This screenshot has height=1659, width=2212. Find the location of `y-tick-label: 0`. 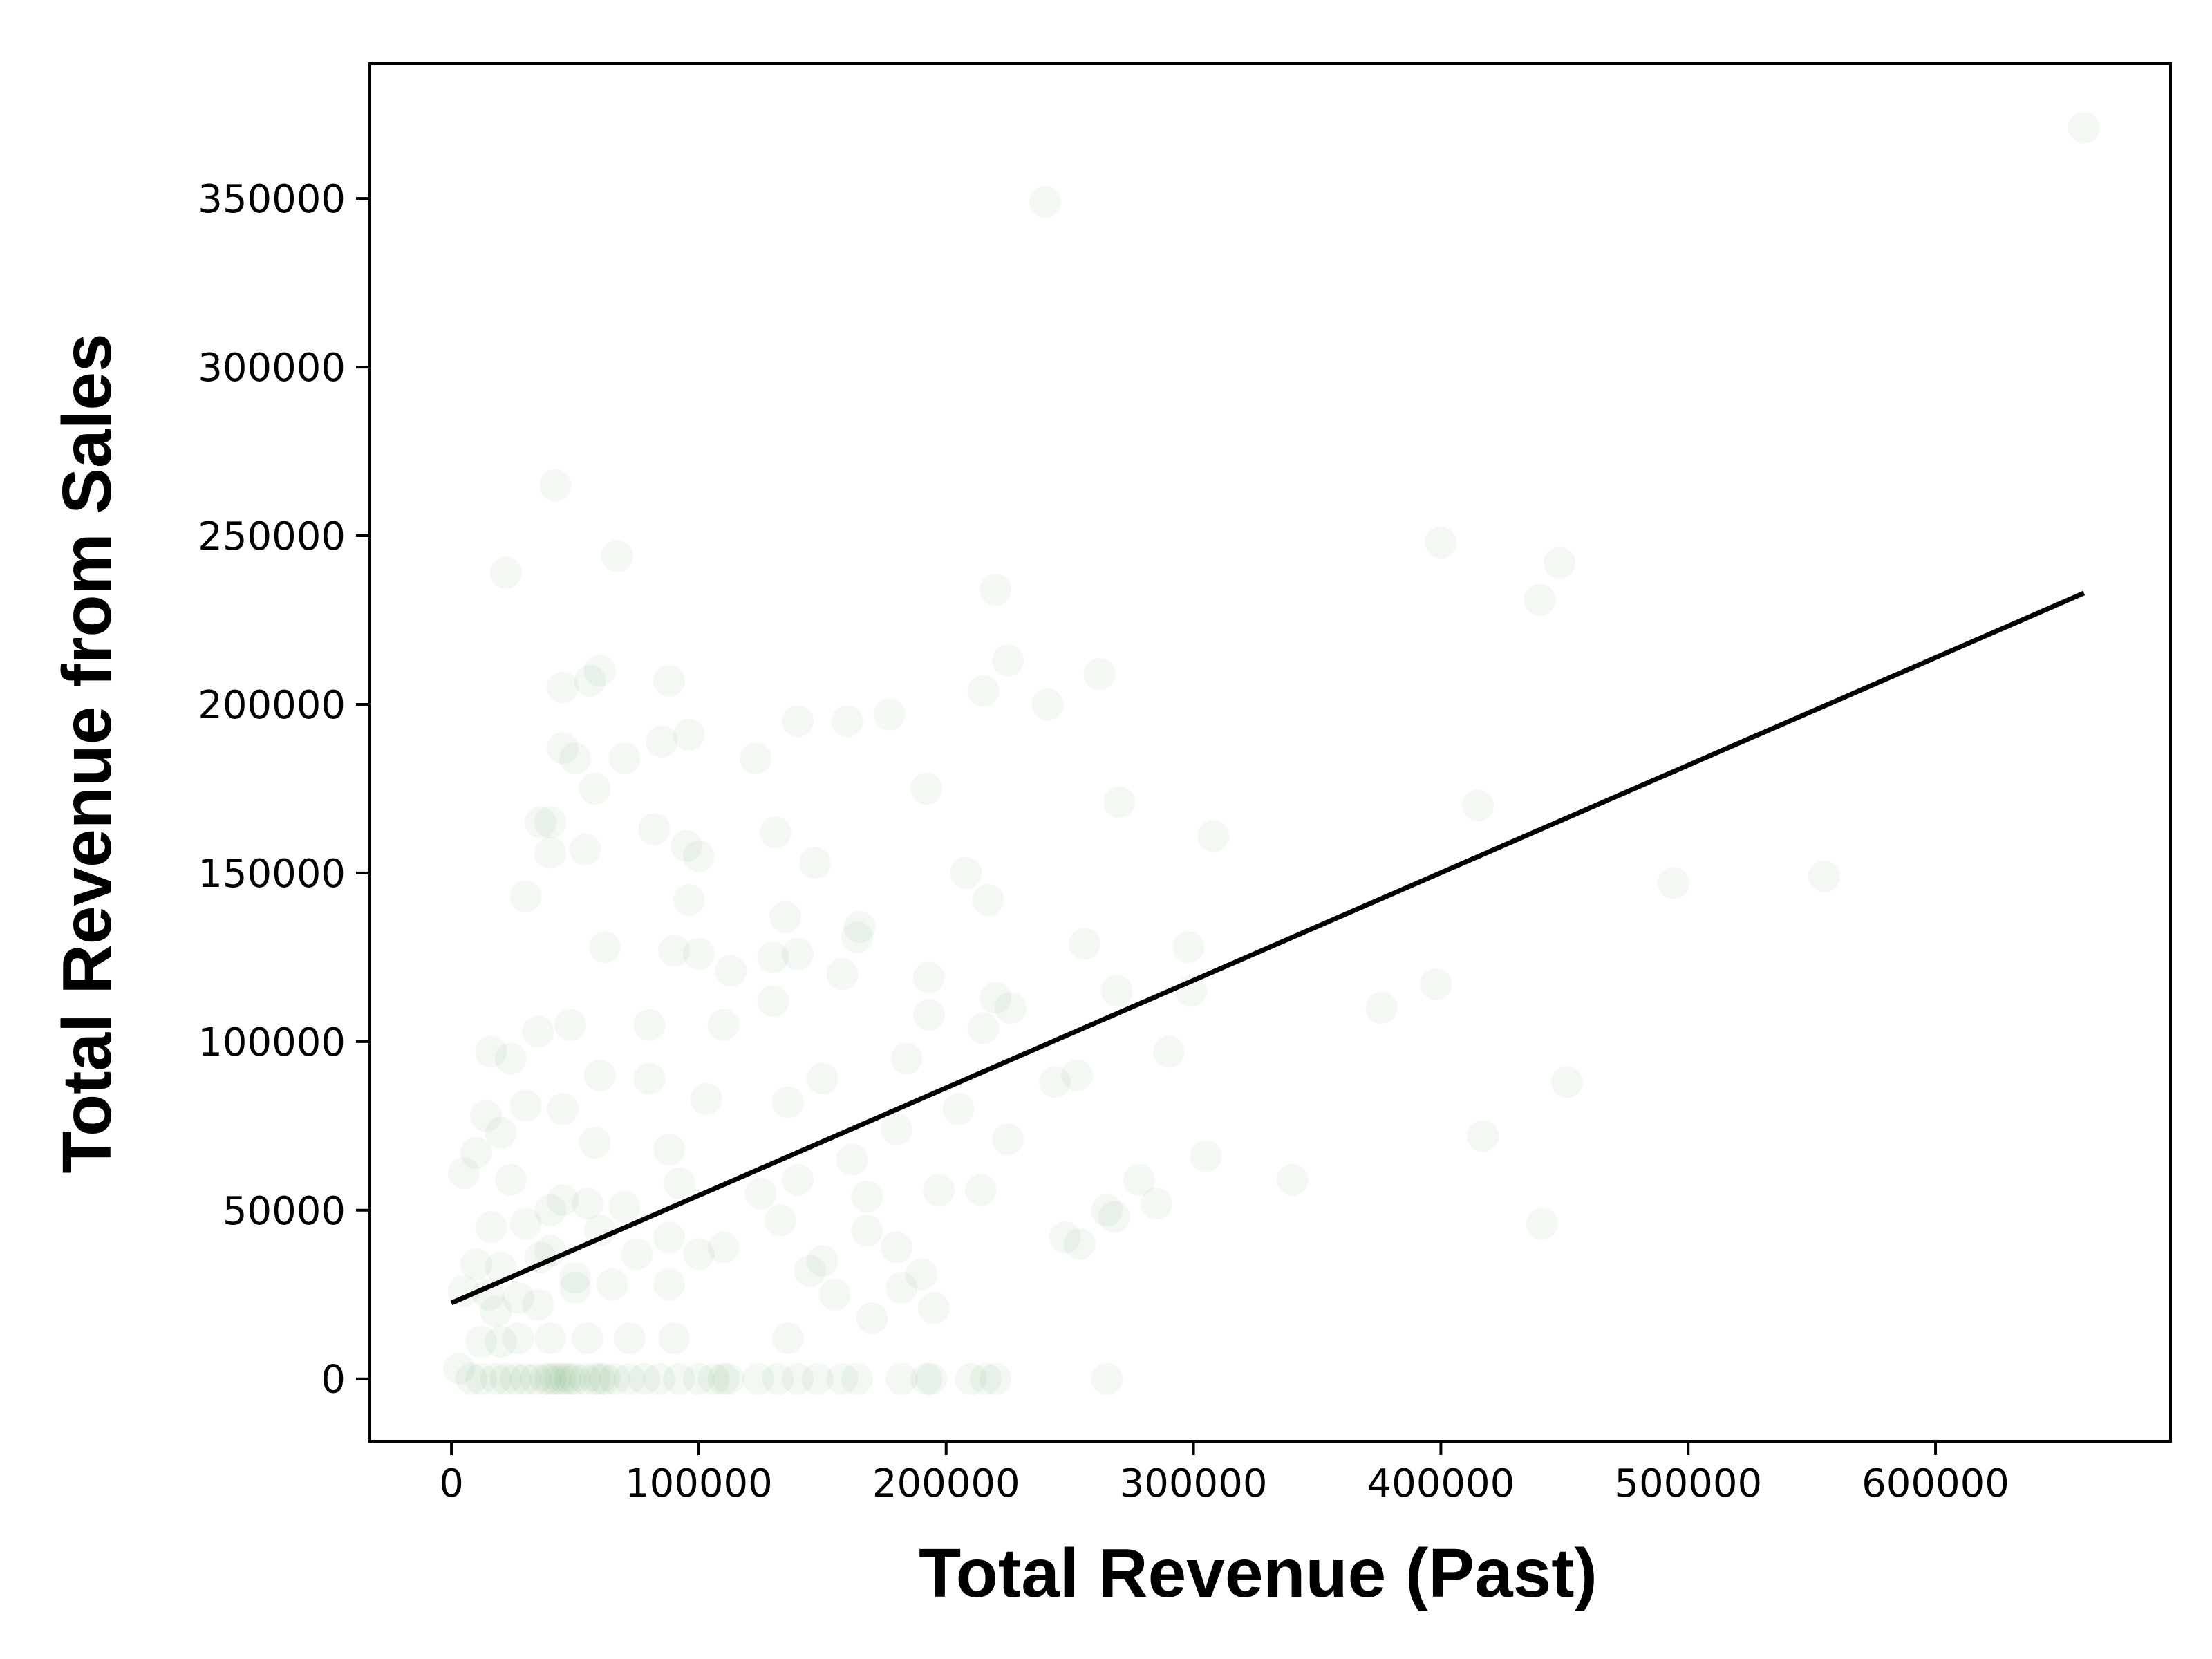

y-tick-label: 0 is located at coordinates (333, 1380).